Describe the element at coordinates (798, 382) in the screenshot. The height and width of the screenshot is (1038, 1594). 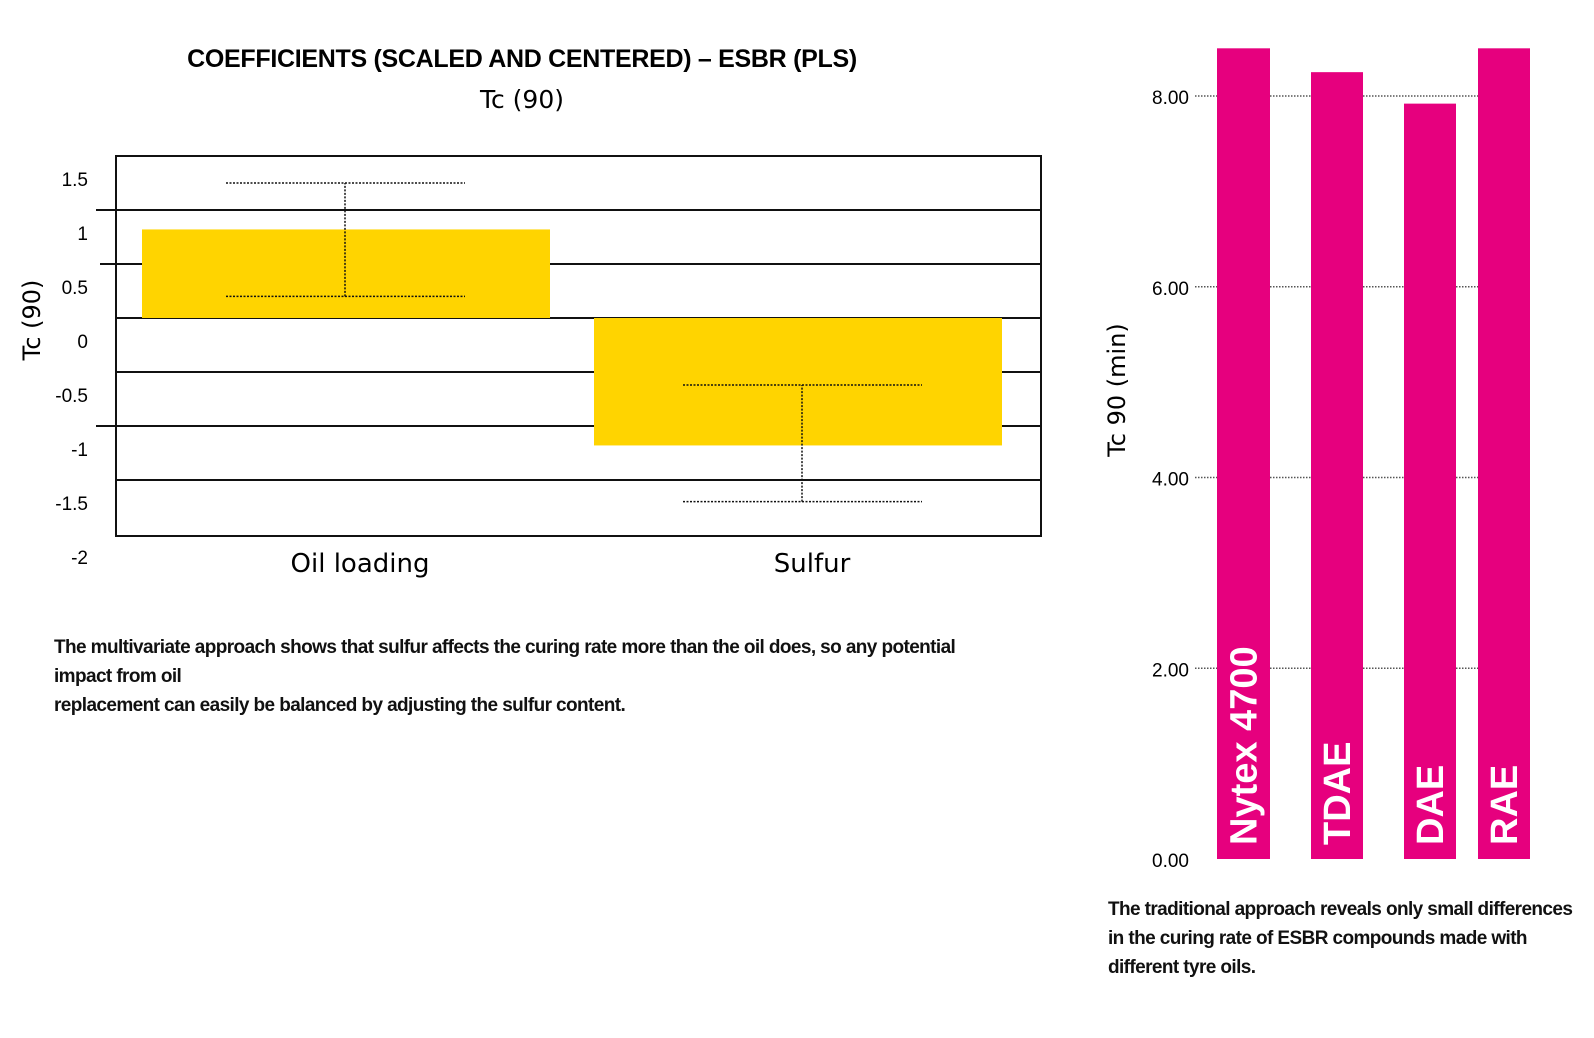
I see `bar-sulfur` at that location.